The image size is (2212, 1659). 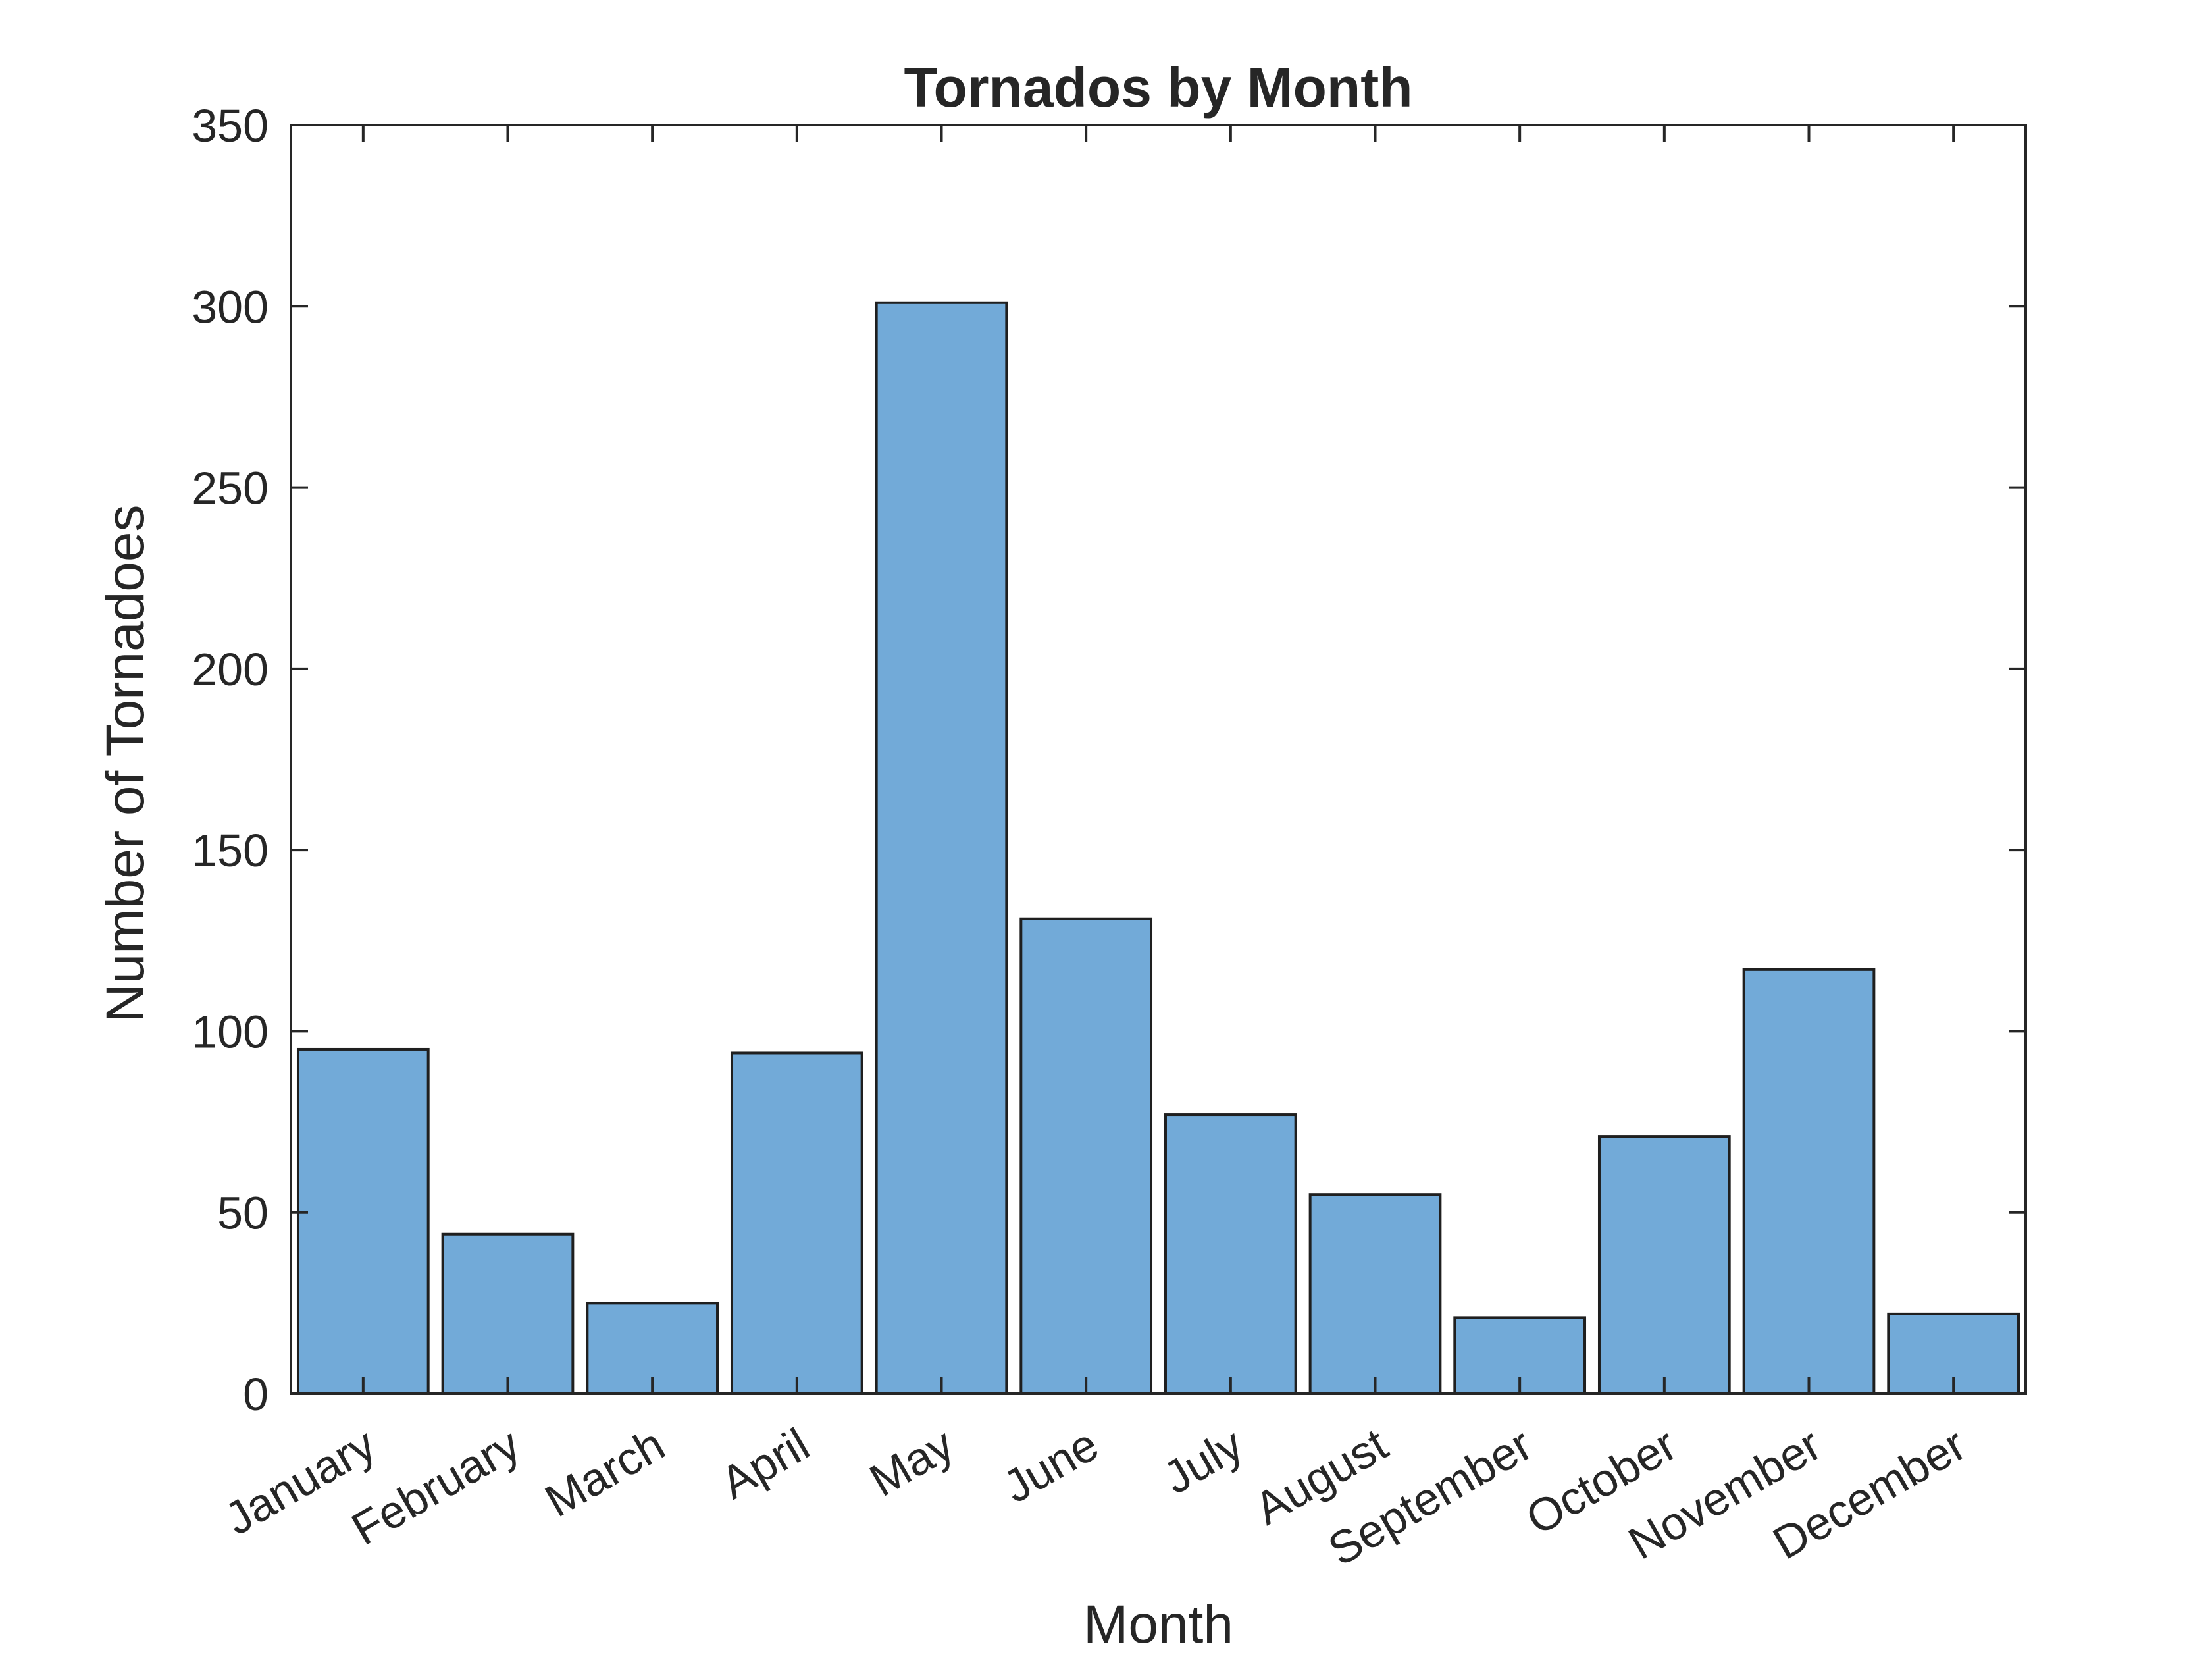 I want to click on y-tick-label: 50, so click(x=243, y=1213).